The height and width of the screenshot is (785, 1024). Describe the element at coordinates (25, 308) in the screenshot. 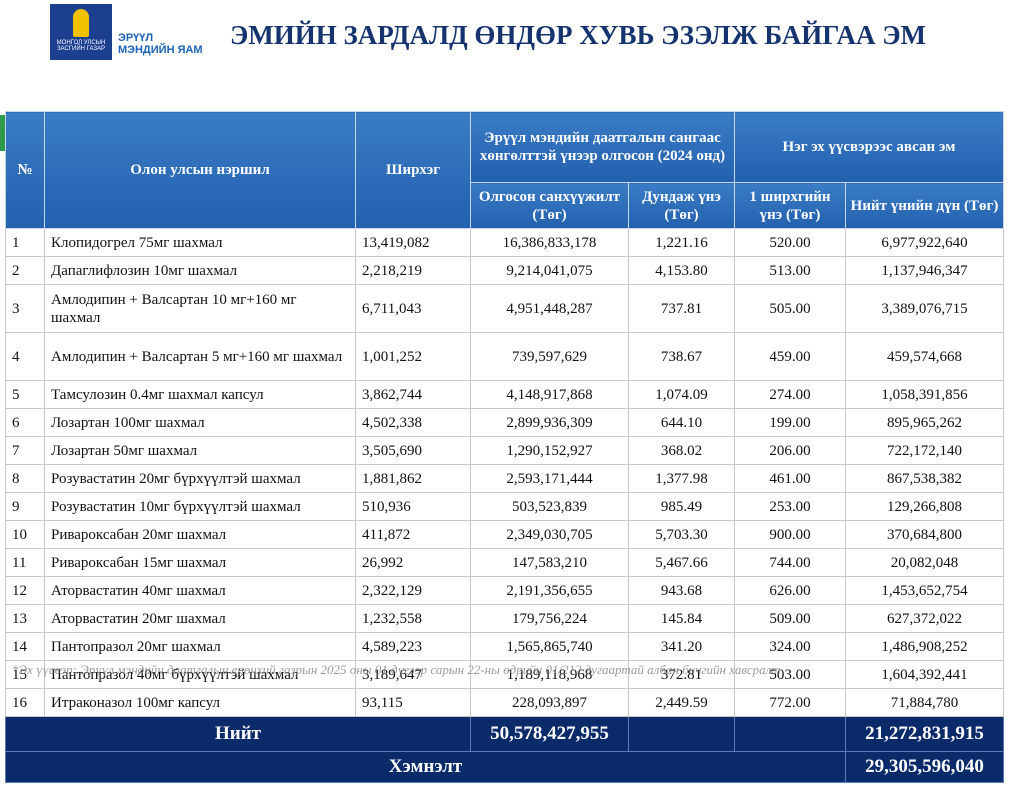

I see `row-number: 3` at that location.